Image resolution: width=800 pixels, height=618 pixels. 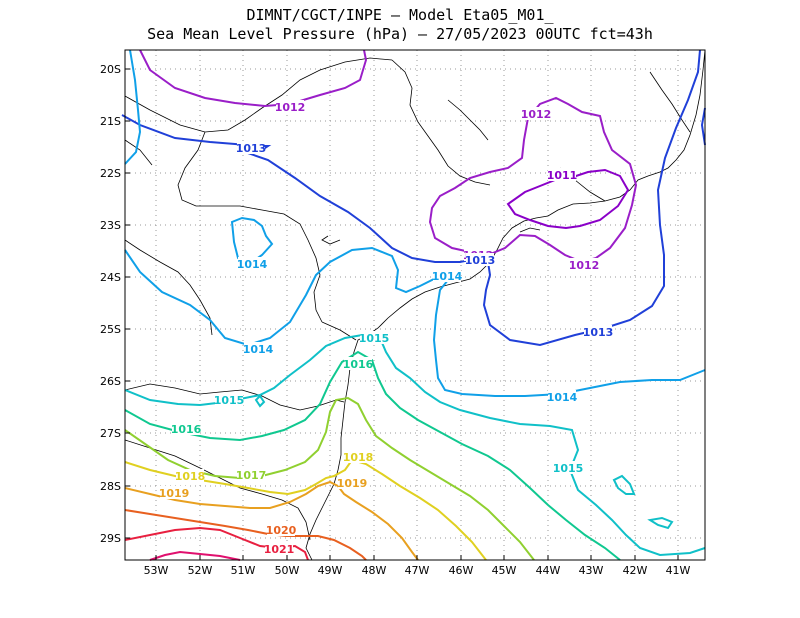 What do you see at coordinates (660, 523) in the screenshot?
I see `isobar-1015-loop2` at bounding box center [660, 523].